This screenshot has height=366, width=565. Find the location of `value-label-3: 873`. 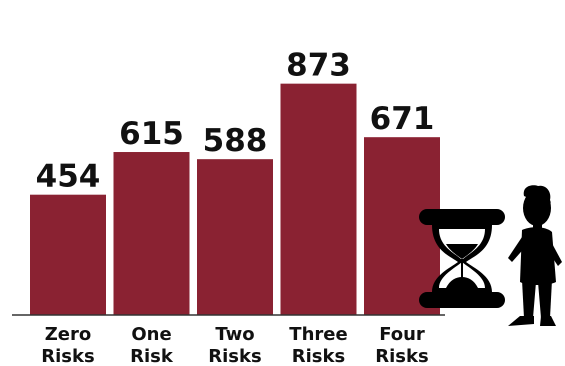

value-label-3: 873 is located at coordinates (318, 66).